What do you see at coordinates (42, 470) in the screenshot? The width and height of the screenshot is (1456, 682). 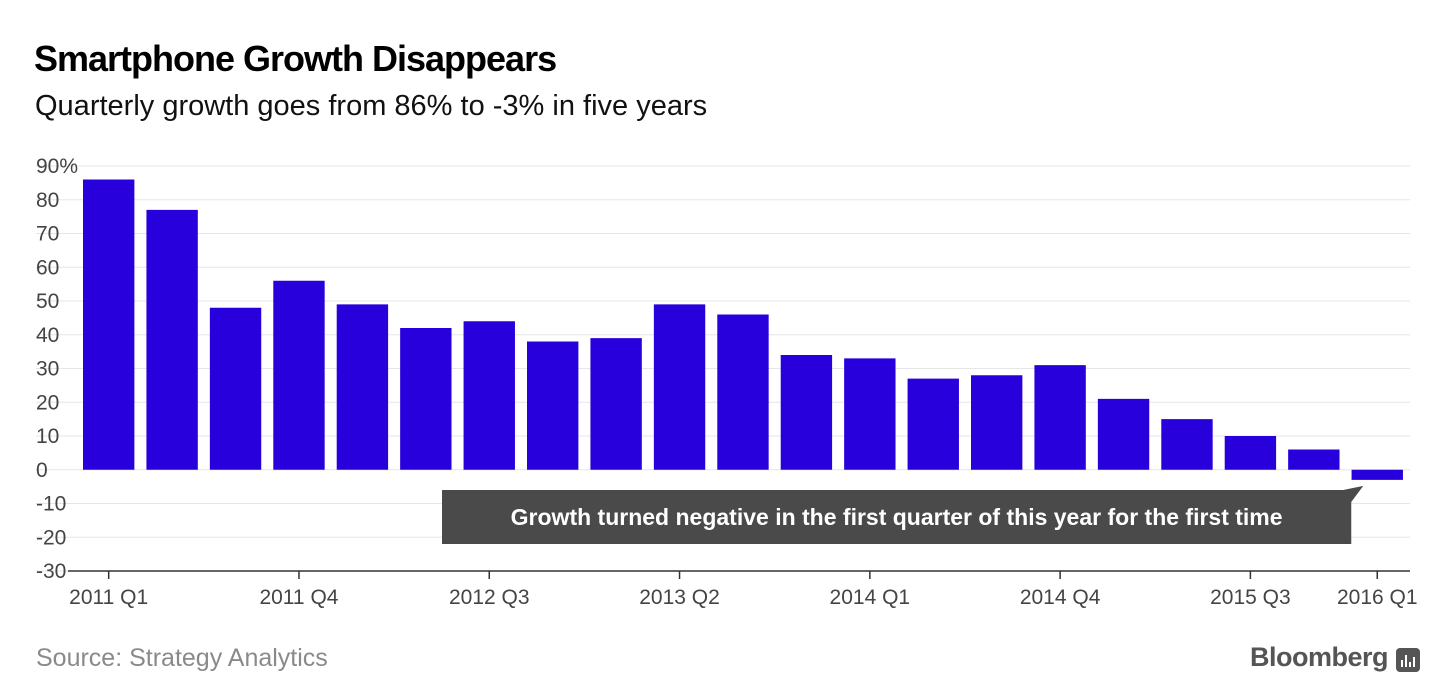 I see `y-tick-label: 0` at bounding box center [42, 470].